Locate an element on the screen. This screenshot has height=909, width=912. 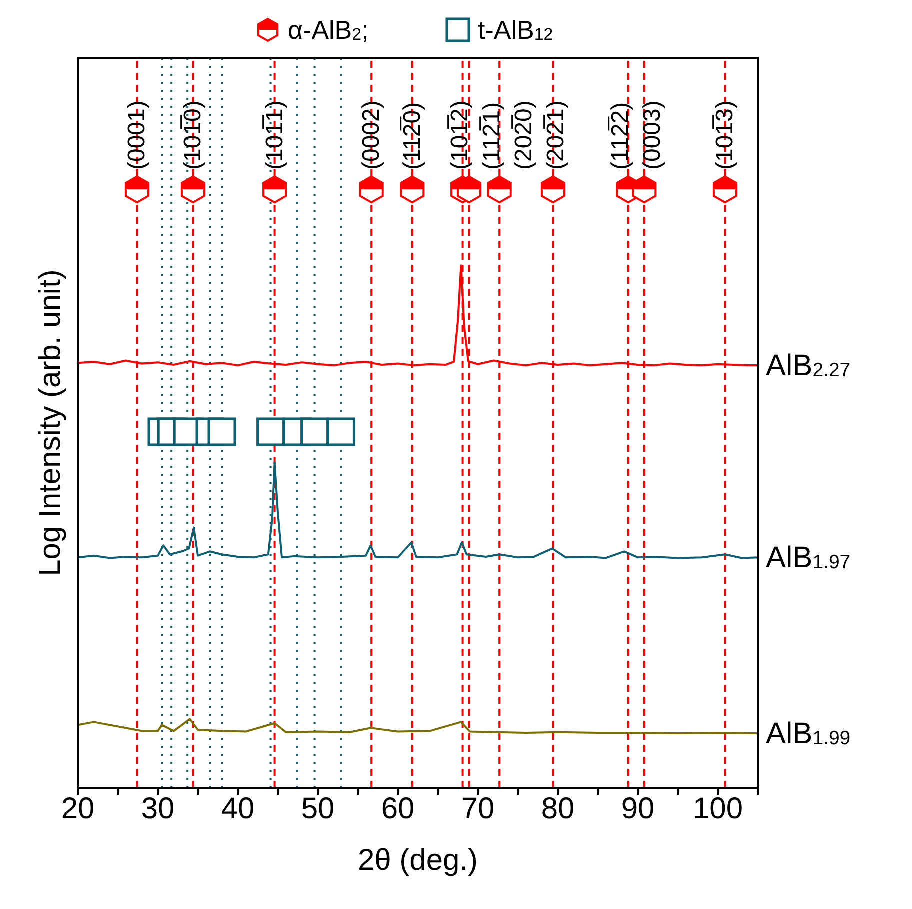
x-tick-label: 70 is located at coordinates (478, 809).